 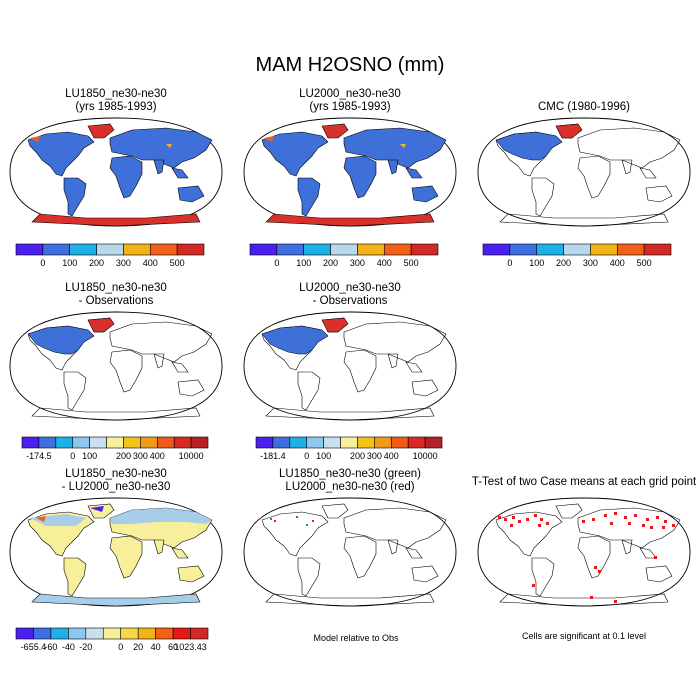 I want to click on land-greenland, so click(x=335, y=511).